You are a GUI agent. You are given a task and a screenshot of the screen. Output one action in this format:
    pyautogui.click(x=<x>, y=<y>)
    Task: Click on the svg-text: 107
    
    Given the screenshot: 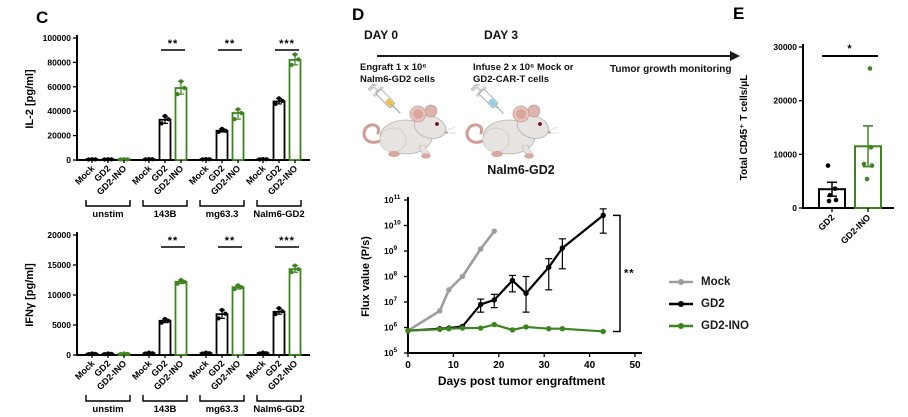 What is the action you would take?
    pyautogui.click(x=390, y=301)
    